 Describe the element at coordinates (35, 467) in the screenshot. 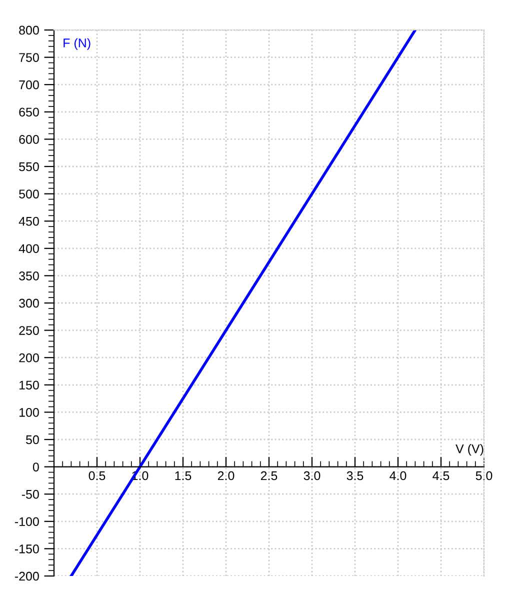

I see `y-tick-label: 0` at that location.